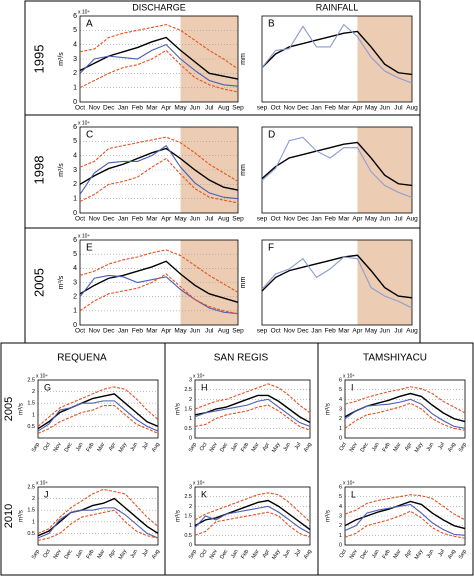 This screenshot has width=474, height=576. I want to click on column-title: SAN REGIS, so click(241, 358).